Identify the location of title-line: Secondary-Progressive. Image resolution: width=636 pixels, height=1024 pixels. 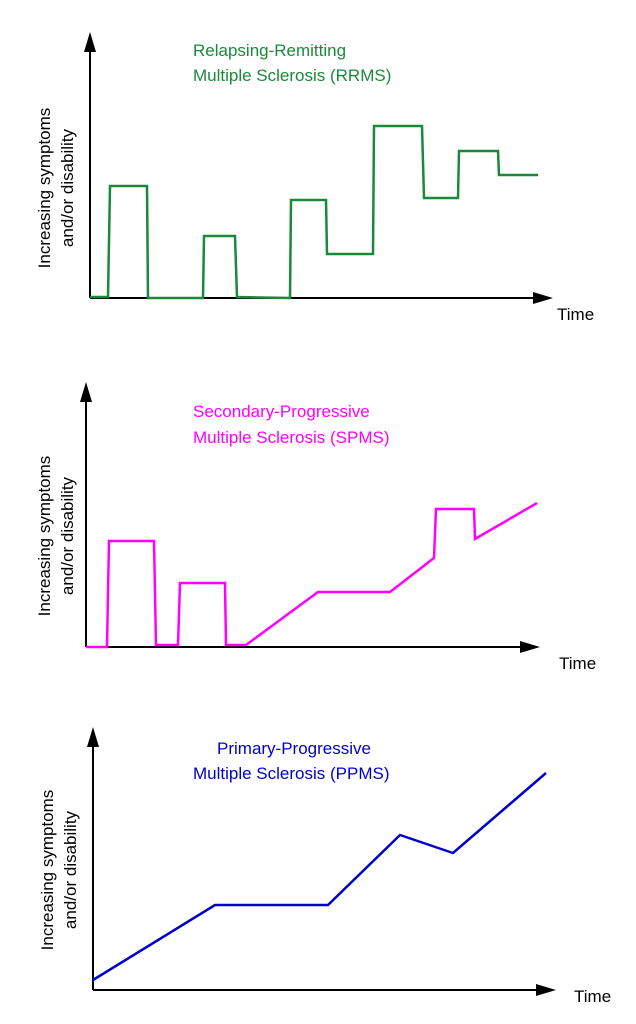
(281, 411).